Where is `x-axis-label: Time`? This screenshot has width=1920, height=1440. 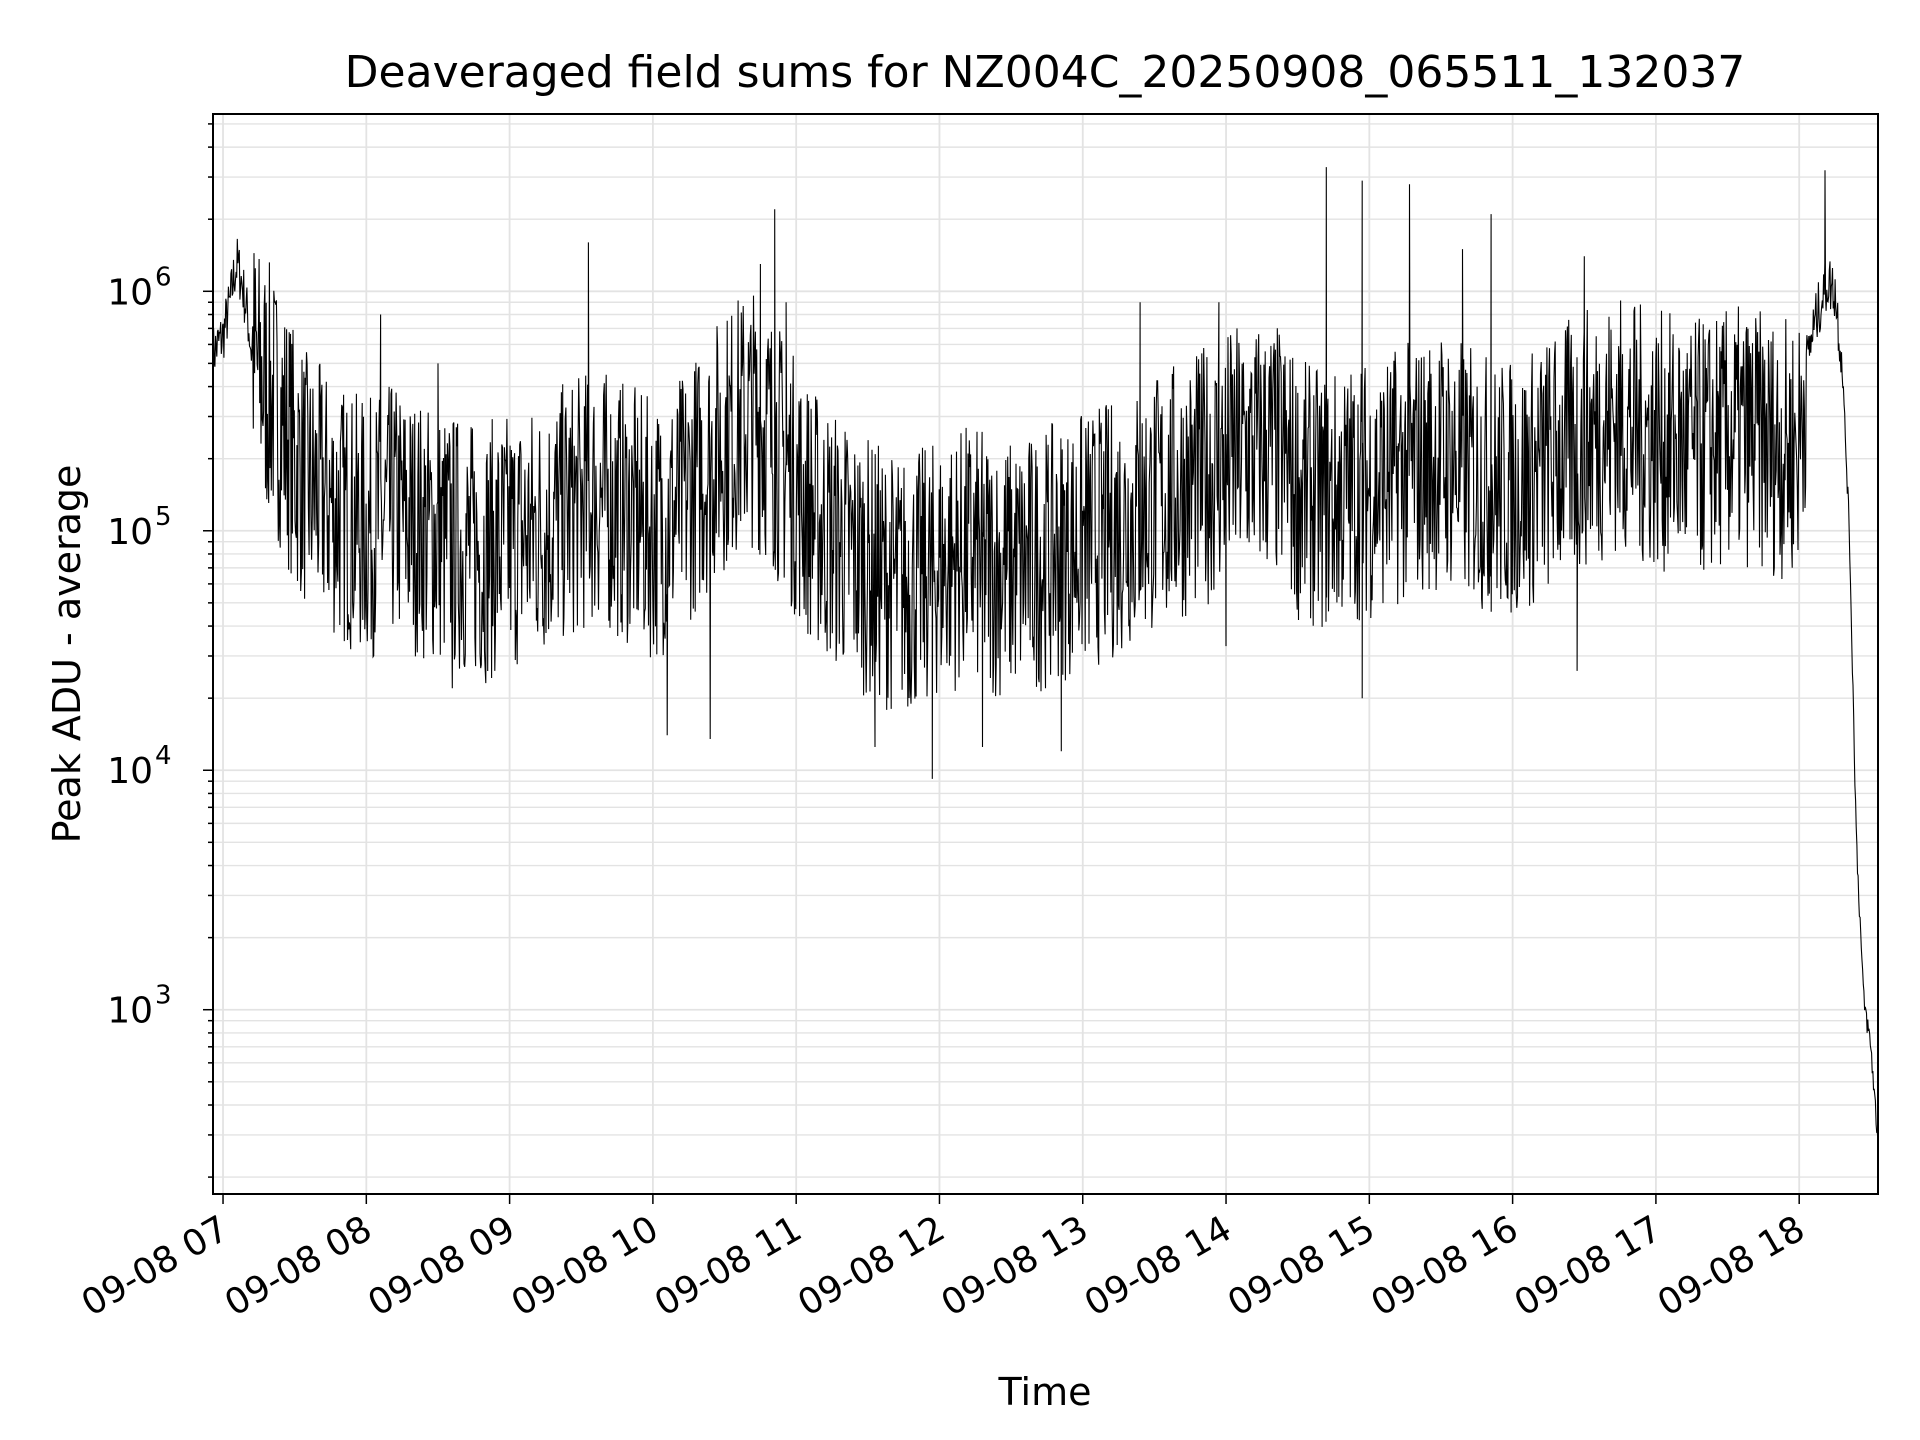
x-axis-label: Time is located at coordinates (1045, 1392).